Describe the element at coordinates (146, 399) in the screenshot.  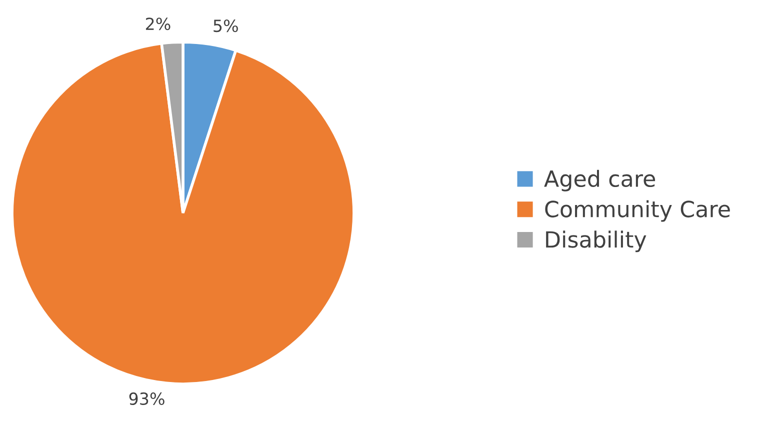
I see `data-label: 93%` at that location.